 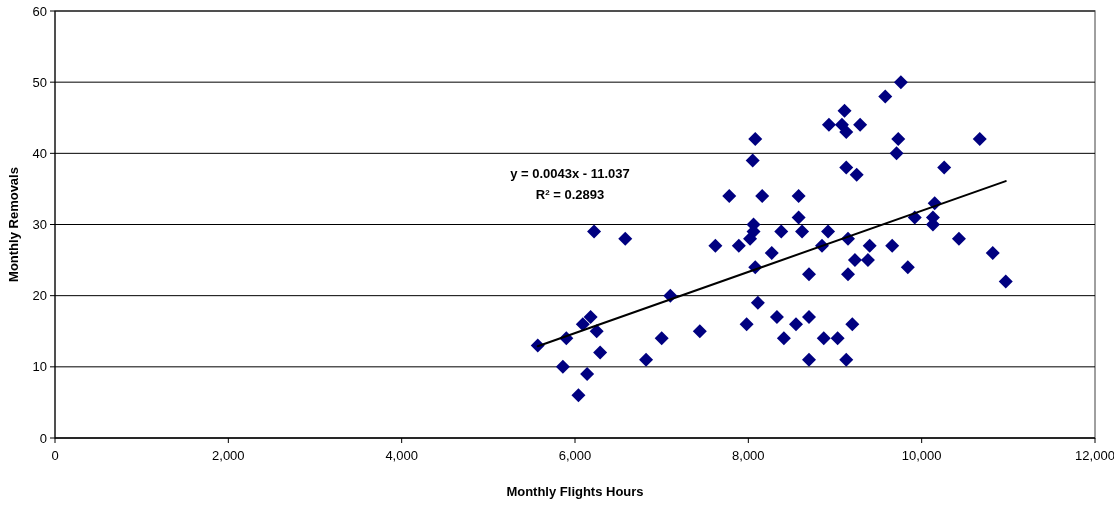 What do you see at coordinates (401, 455) in the screenshot?
I see `x-tick-label: 4,000` at bounding box center [401, 455].